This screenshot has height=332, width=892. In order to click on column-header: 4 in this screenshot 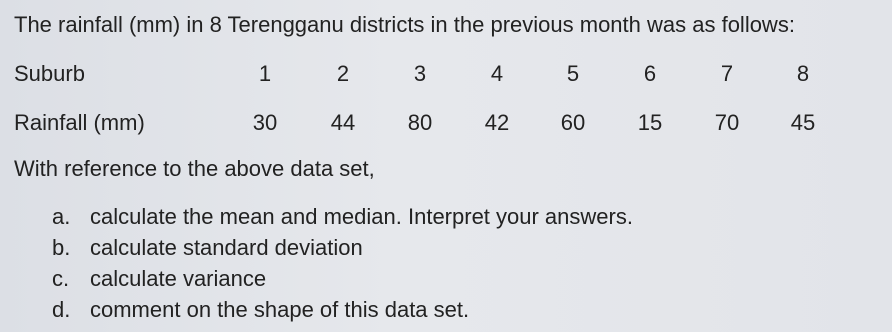, I will do `click(497, 73)`.